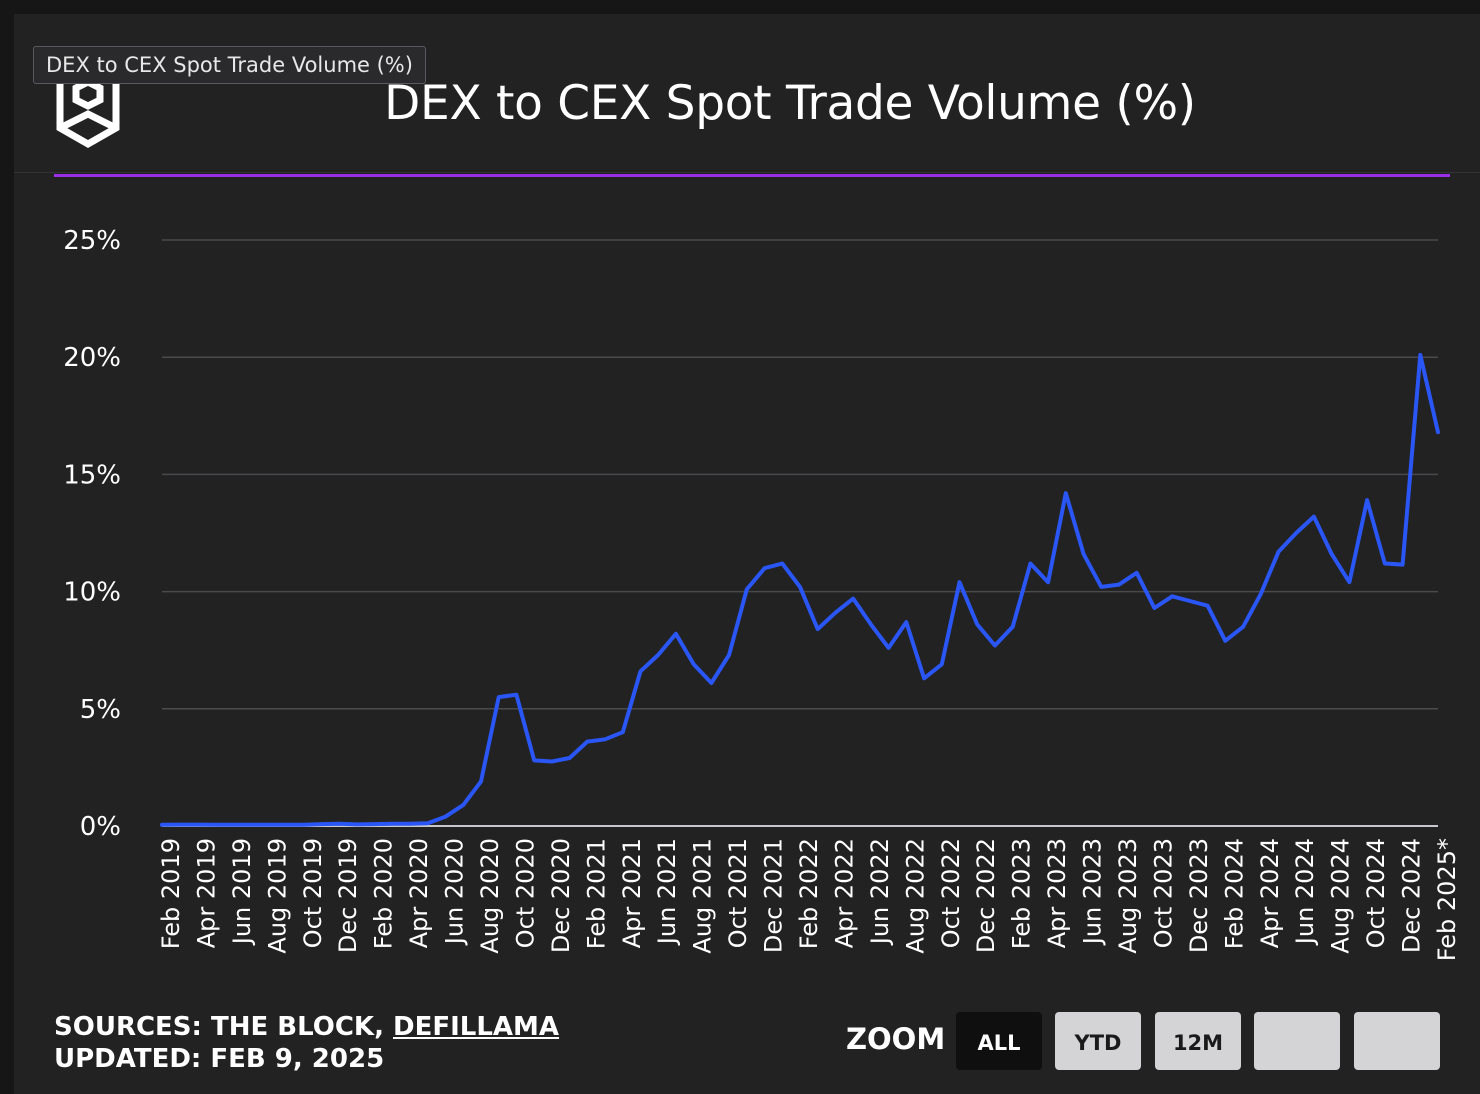 The width and height of the screenshot is (1480, 1094). I want to click on x-tick-label: Aug 2020, so click(490, 896).